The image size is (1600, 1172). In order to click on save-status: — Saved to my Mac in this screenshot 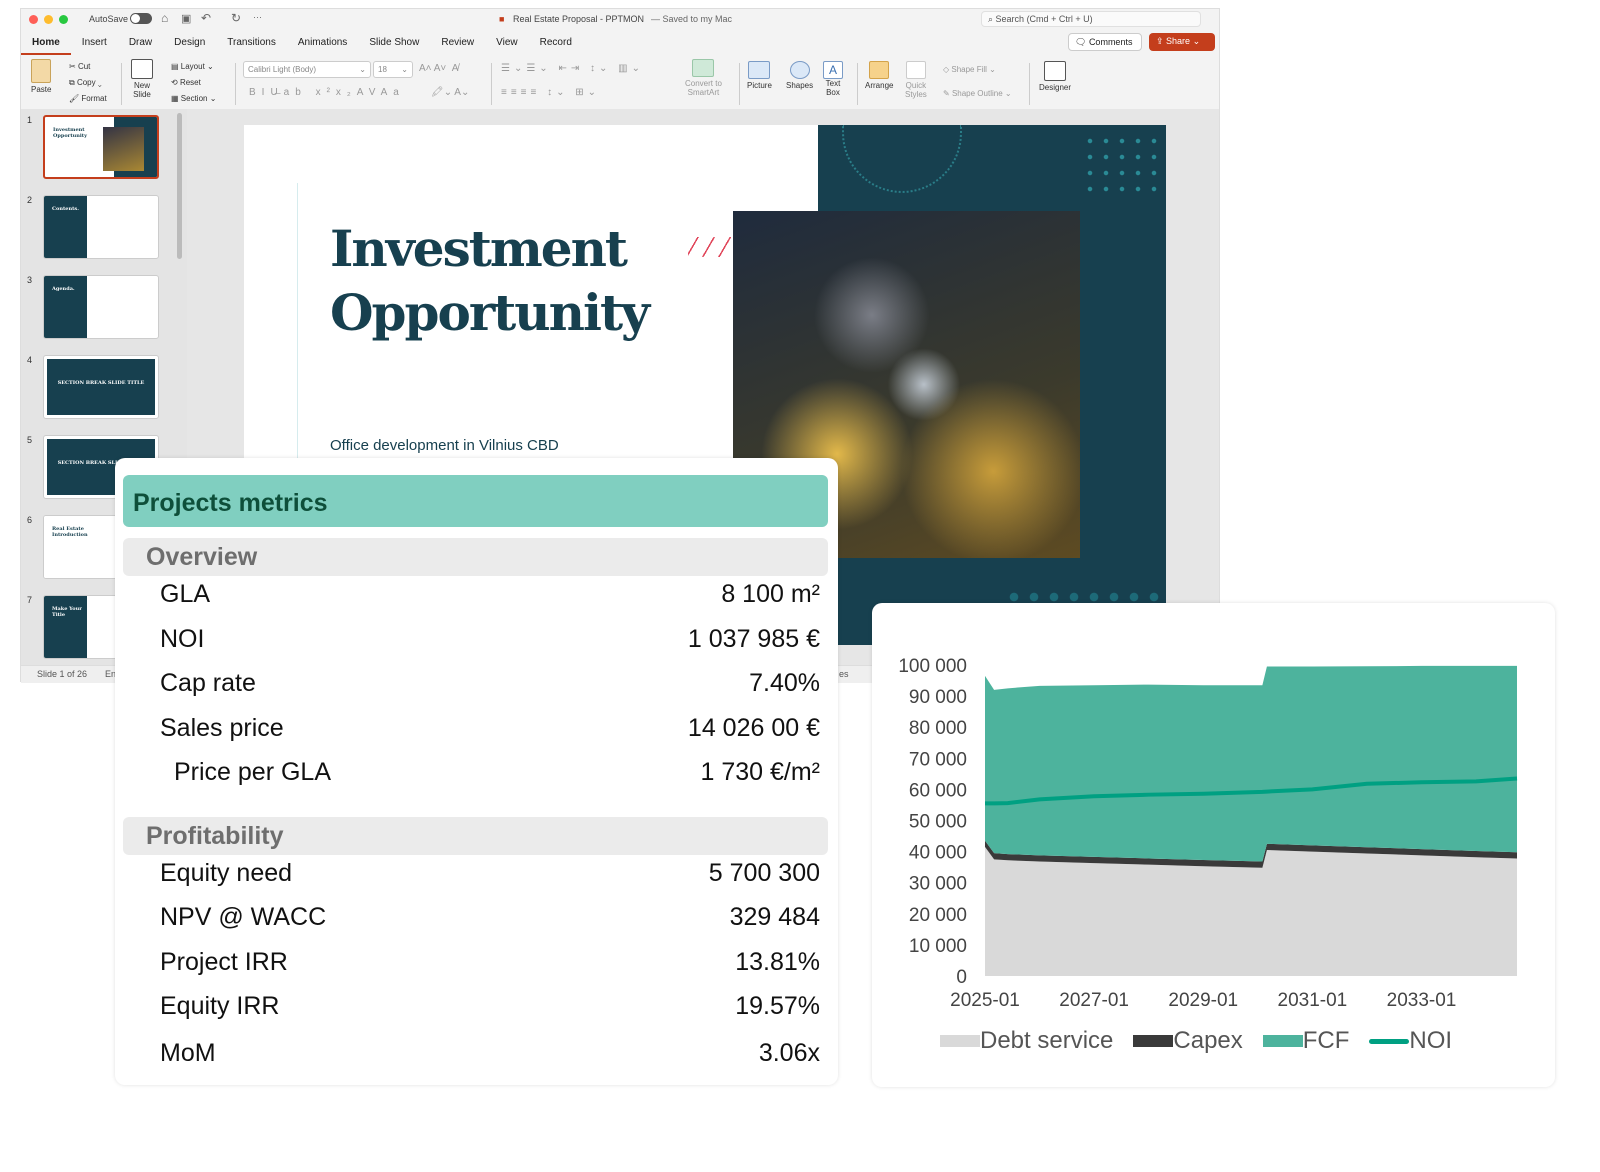, I will do `click(692, 19)`.